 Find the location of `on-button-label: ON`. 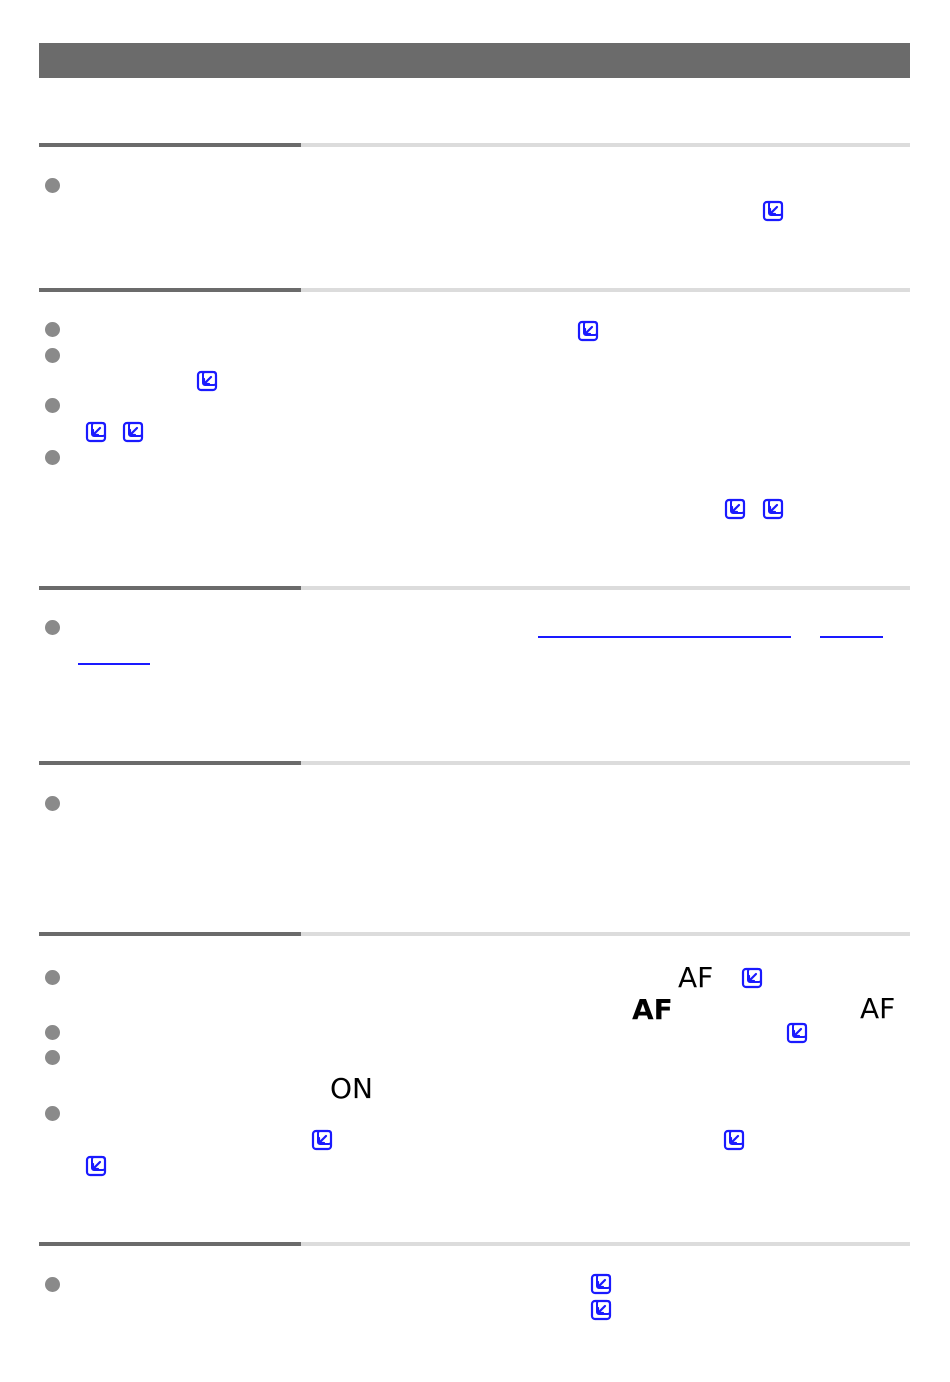

on-button-label: ON is located at coordinates (351, 1088).